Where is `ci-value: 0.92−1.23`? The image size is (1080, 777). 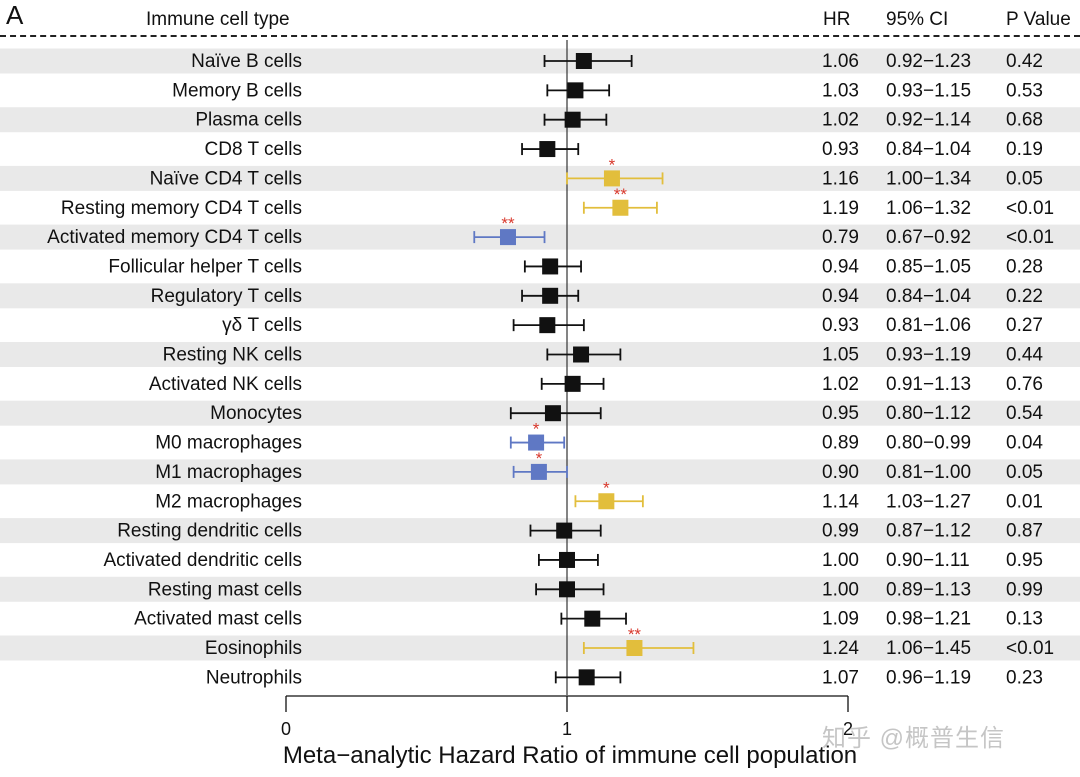
ci-value: 0.92−1.23 is located at coordinates (928, 61).